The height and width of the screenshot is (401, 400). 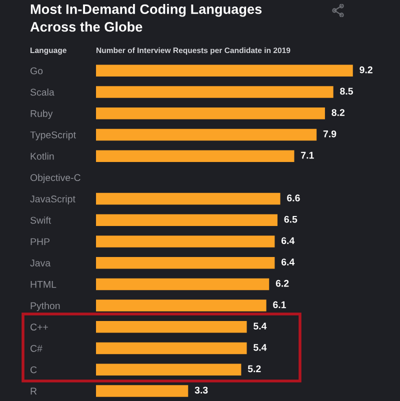 I want to click on y-tick-label: Ruby, so click(x=41, y=114).